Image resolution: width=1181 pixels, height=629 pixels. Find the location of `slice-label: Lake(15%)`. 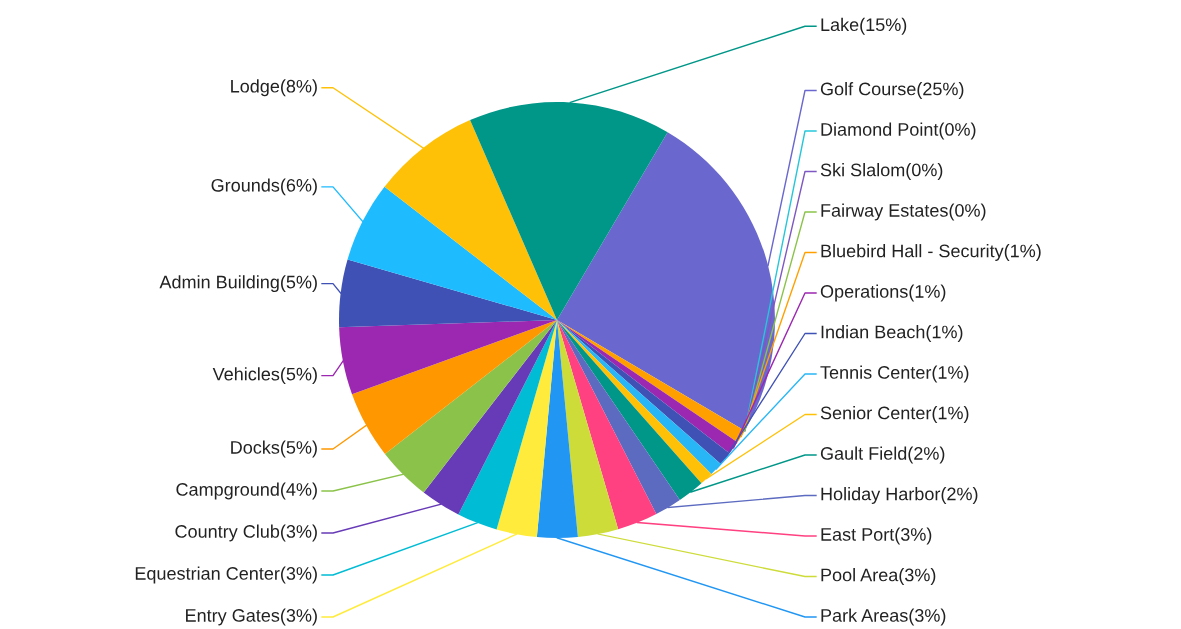

slice-label: Lake(15%) is located at coordinates (864, 26).